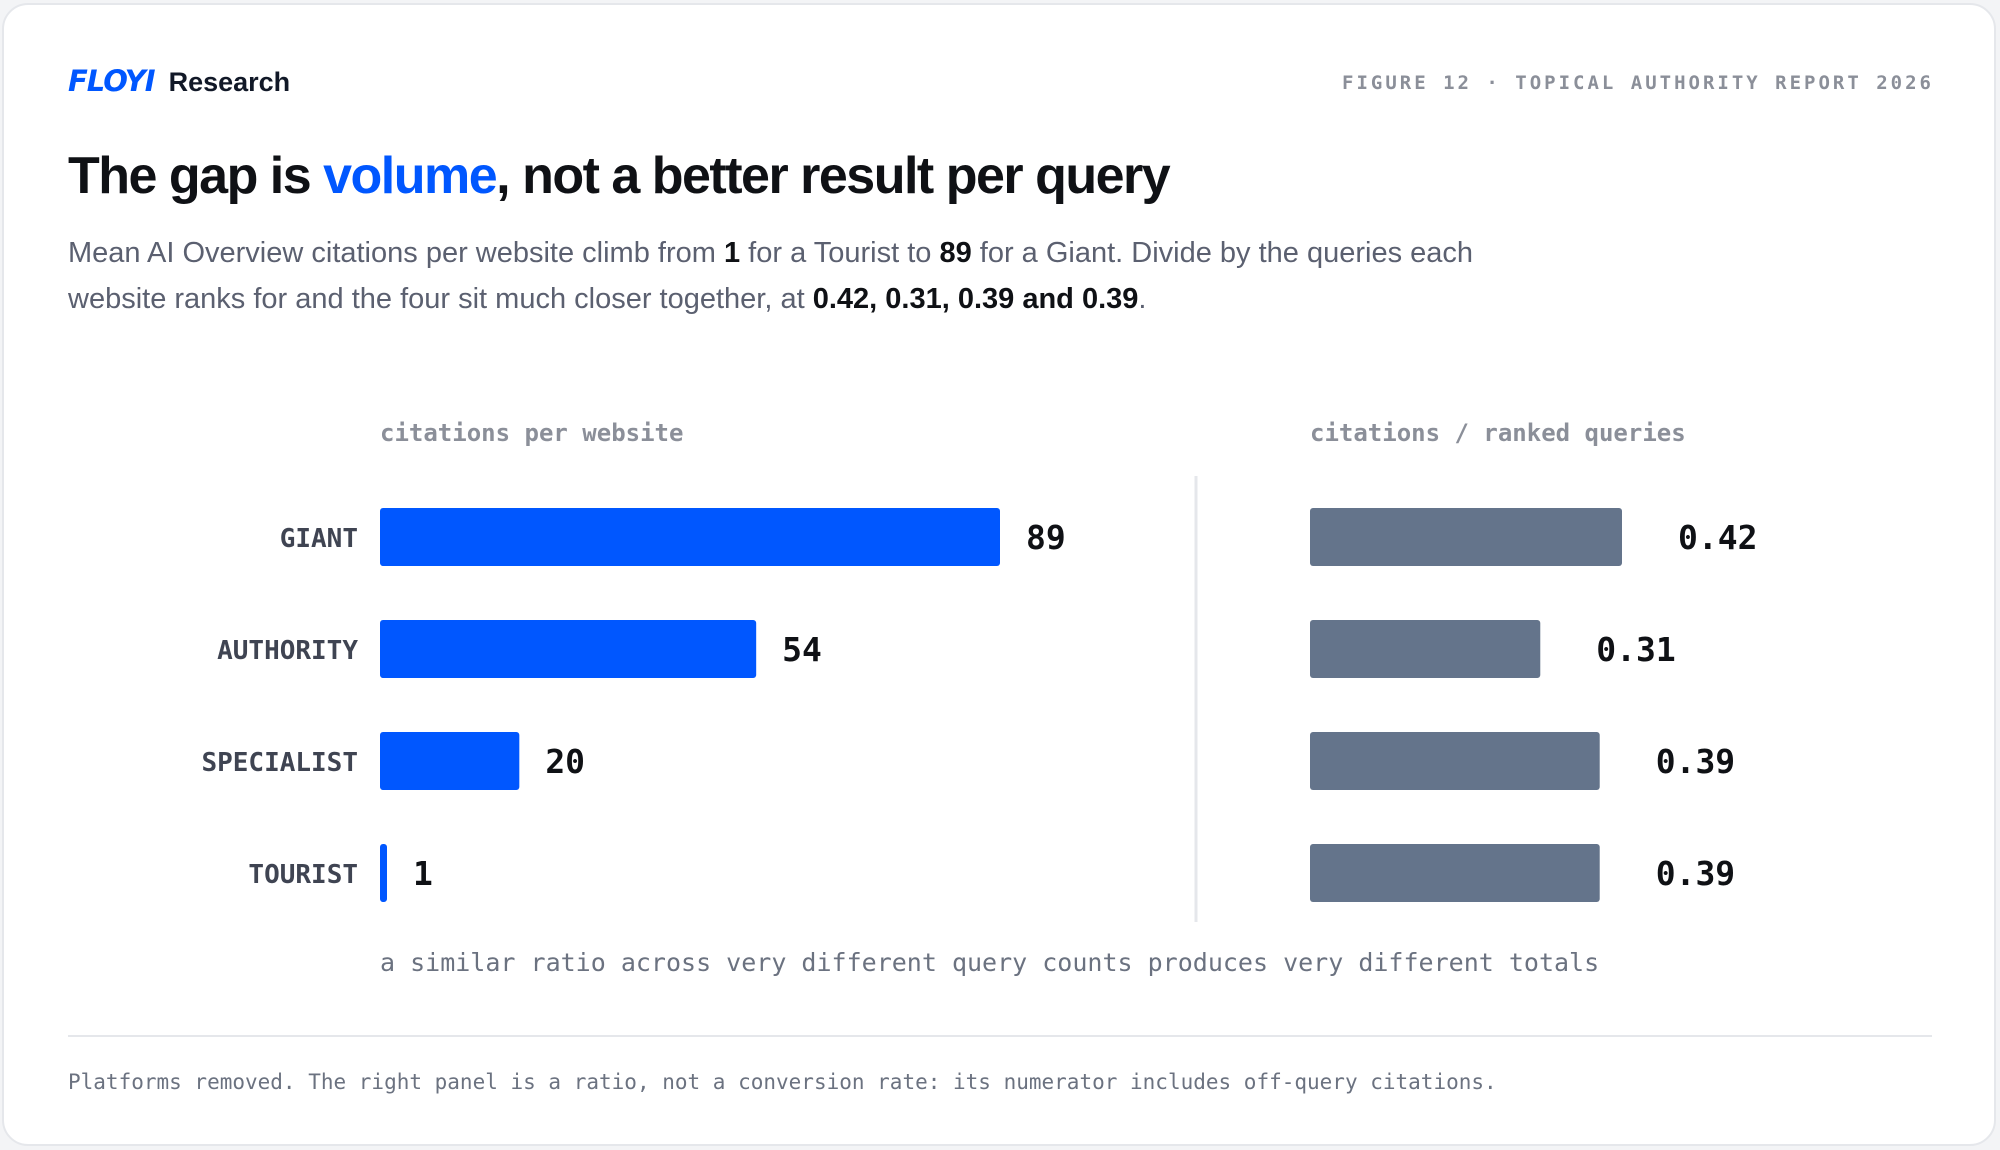 The image size is (2000, 1150). I want to click on citations-bar-specialist, so click(450, 761).